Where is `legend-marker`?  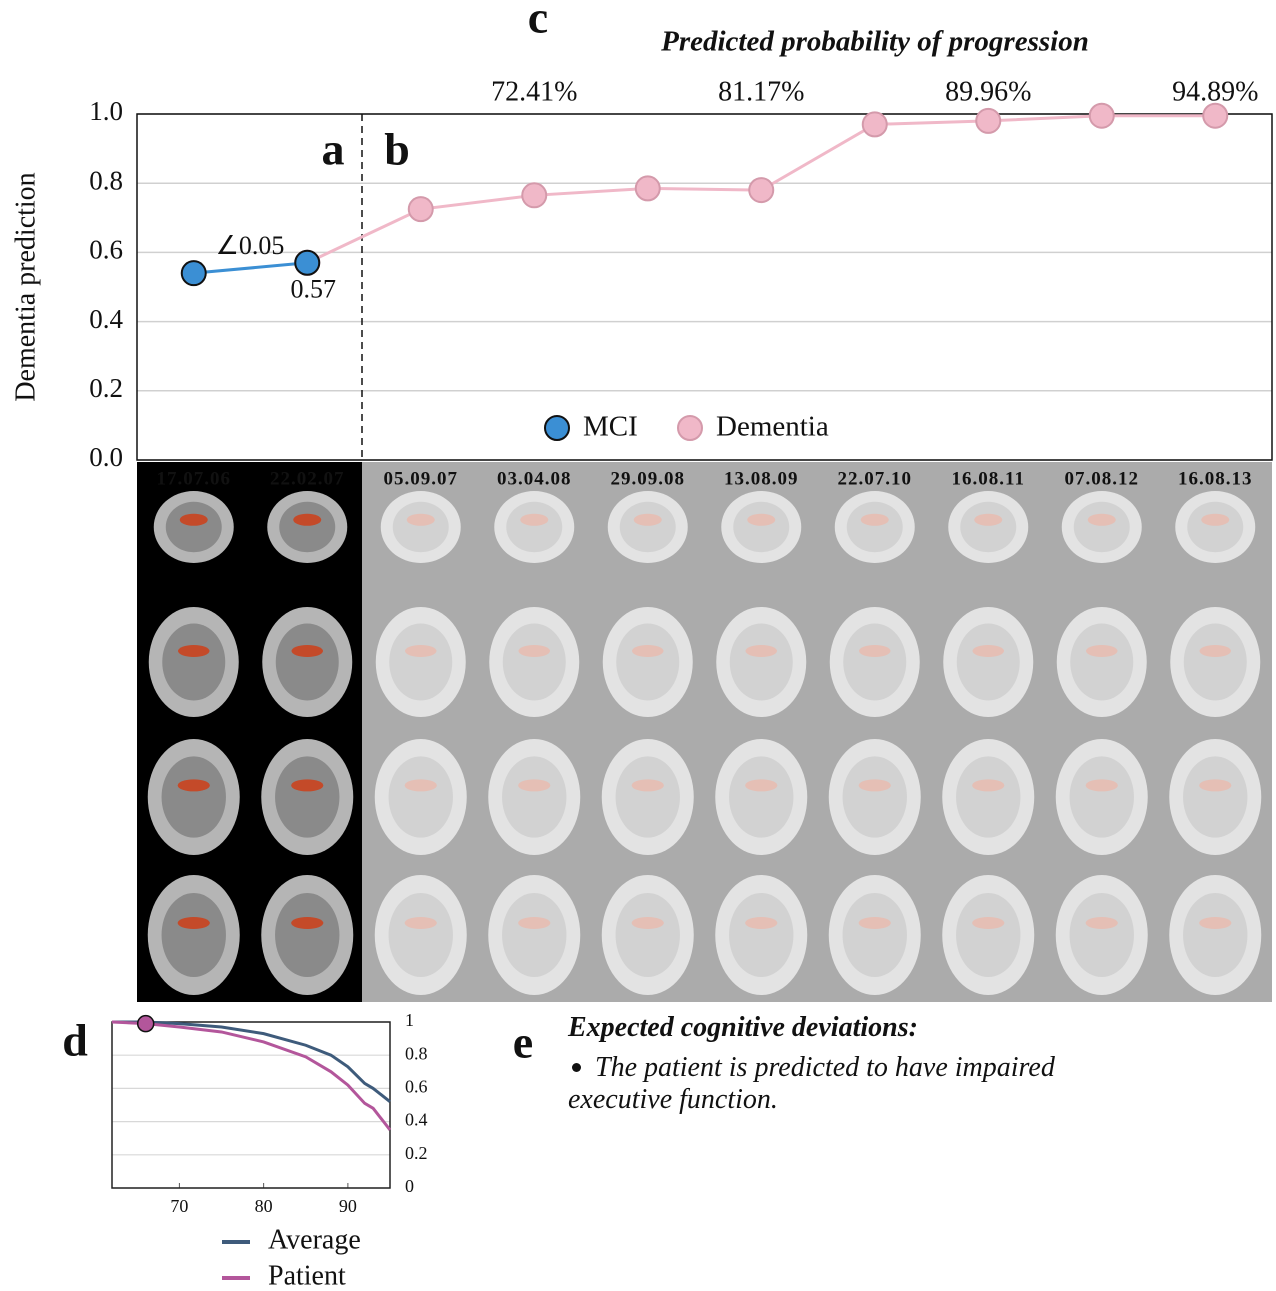
legend-marker is located at coordinates (557, 428).